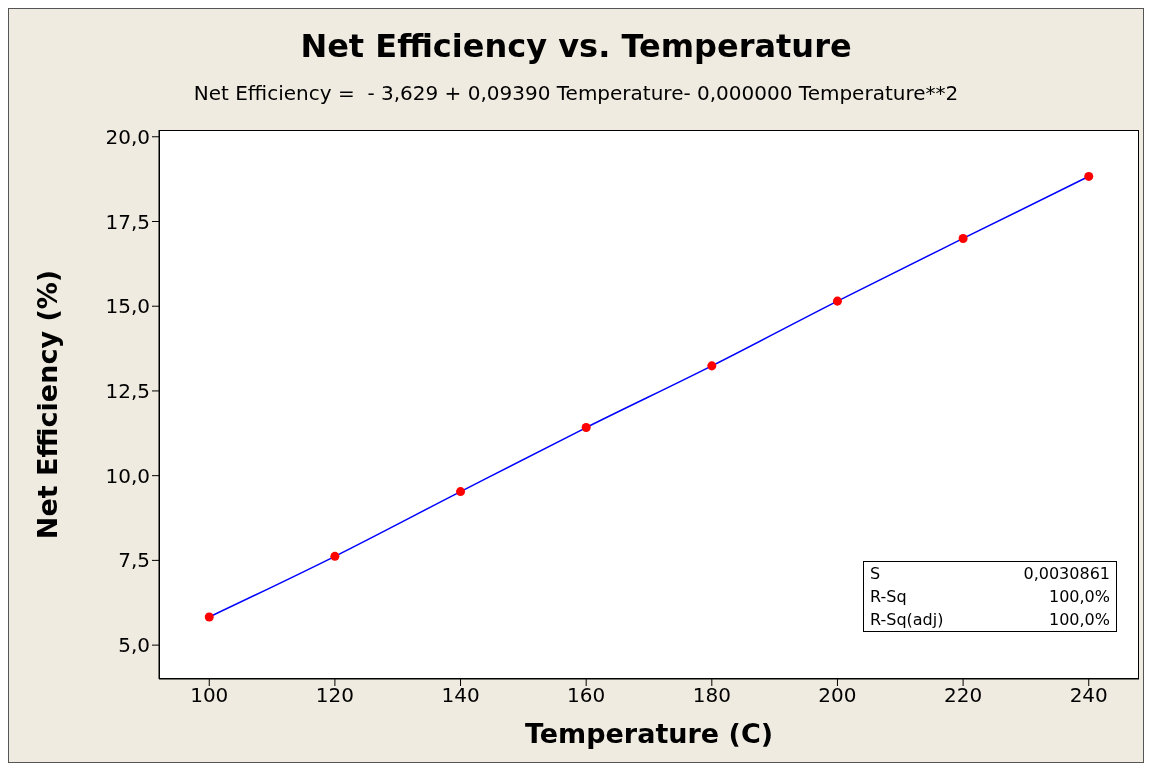 The height and width of the screenshot is (771, 1152). I want to click on y-tick-label: 5,0, so click(134, 645).